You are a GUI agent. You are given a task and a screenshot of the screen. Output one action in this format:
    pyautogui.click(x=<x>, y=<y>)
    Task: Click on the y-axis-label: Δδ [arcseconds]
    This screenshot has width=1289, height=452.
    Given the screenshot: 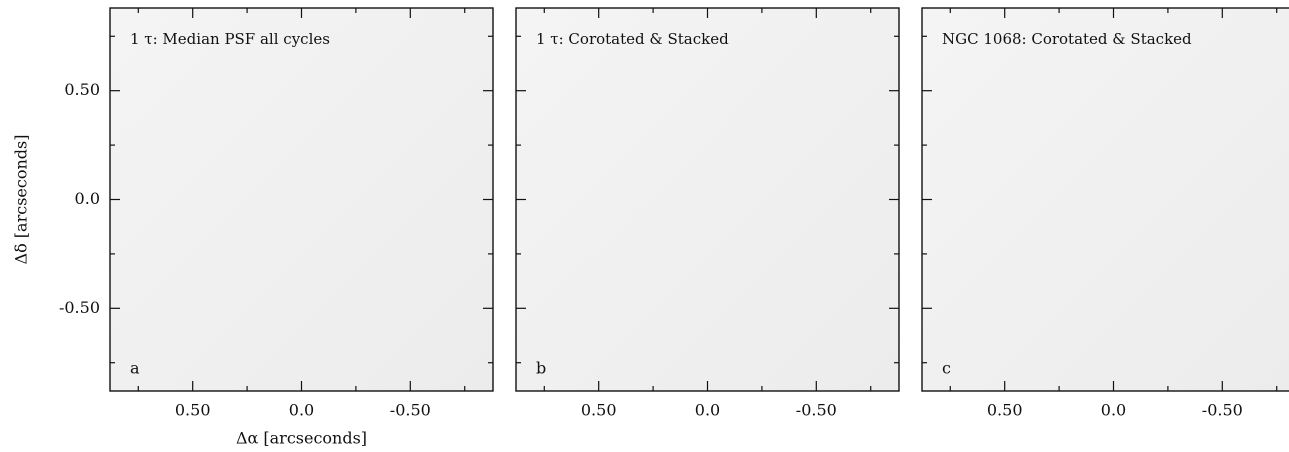 What is the action you would take?
    pyautogui.click(x=21, y=200)
    